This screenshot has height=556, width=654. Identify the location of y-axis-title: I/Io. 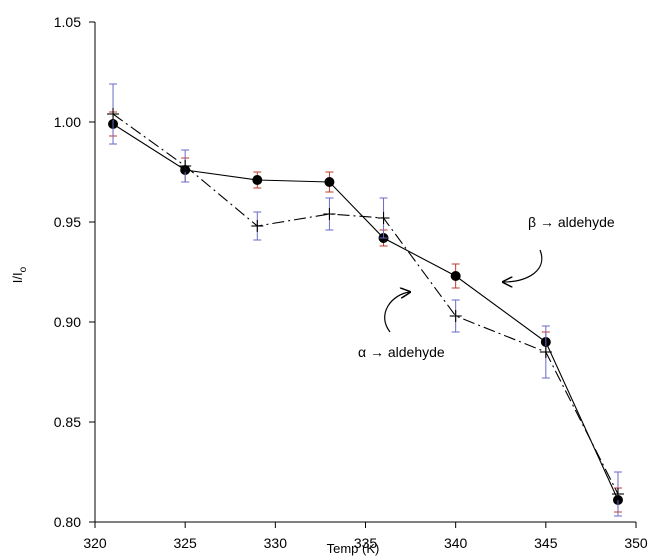
(19, 274).